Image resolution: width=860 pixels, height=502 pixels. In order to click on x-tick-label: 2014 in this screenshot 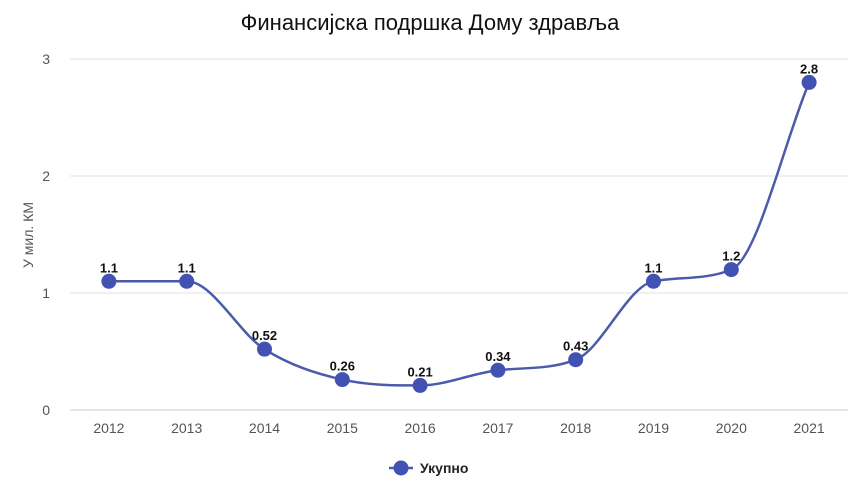, I will do `click(264, 428)`.